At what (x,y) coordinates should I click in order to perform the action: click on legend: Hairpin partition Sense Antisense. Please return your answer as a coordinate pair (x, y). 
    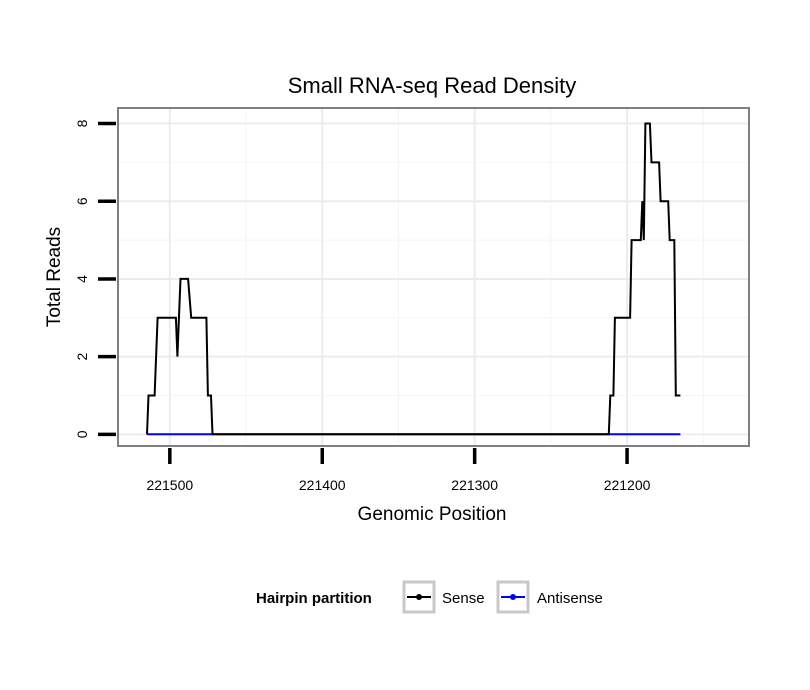
    Looking at the image, I should click on (429, 597).